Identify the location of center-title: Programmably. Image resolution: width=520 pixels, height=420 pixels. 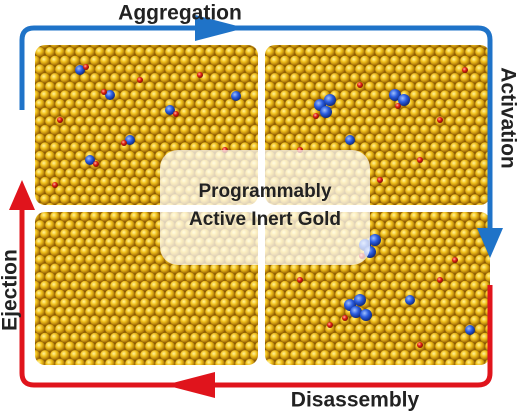
(264, 191).